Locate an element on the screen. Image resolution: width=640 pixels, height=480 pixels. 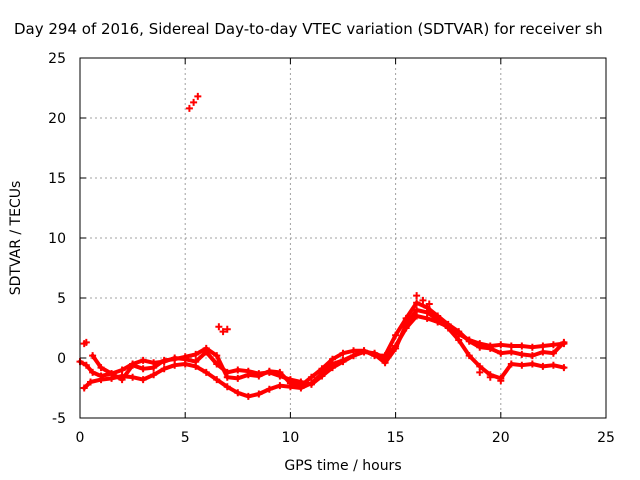
x-tick-label: 20 is located at coordinates (501, 438).